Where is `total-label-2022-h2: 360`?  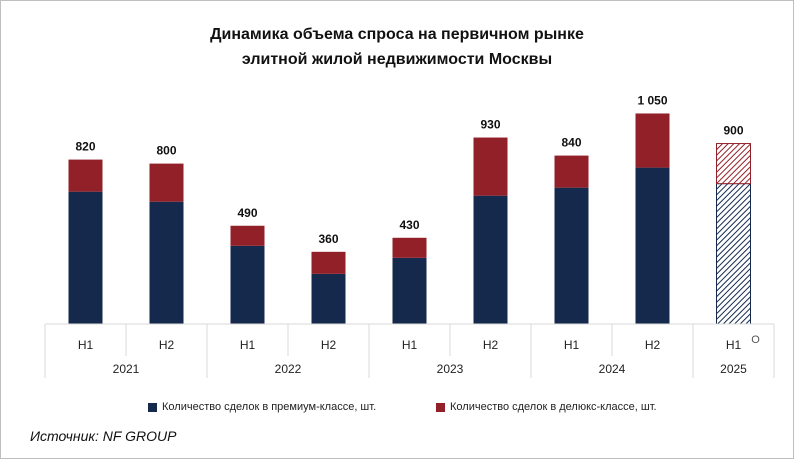
total-label-2022-h2: 360 is located at coordinates (328, 239).